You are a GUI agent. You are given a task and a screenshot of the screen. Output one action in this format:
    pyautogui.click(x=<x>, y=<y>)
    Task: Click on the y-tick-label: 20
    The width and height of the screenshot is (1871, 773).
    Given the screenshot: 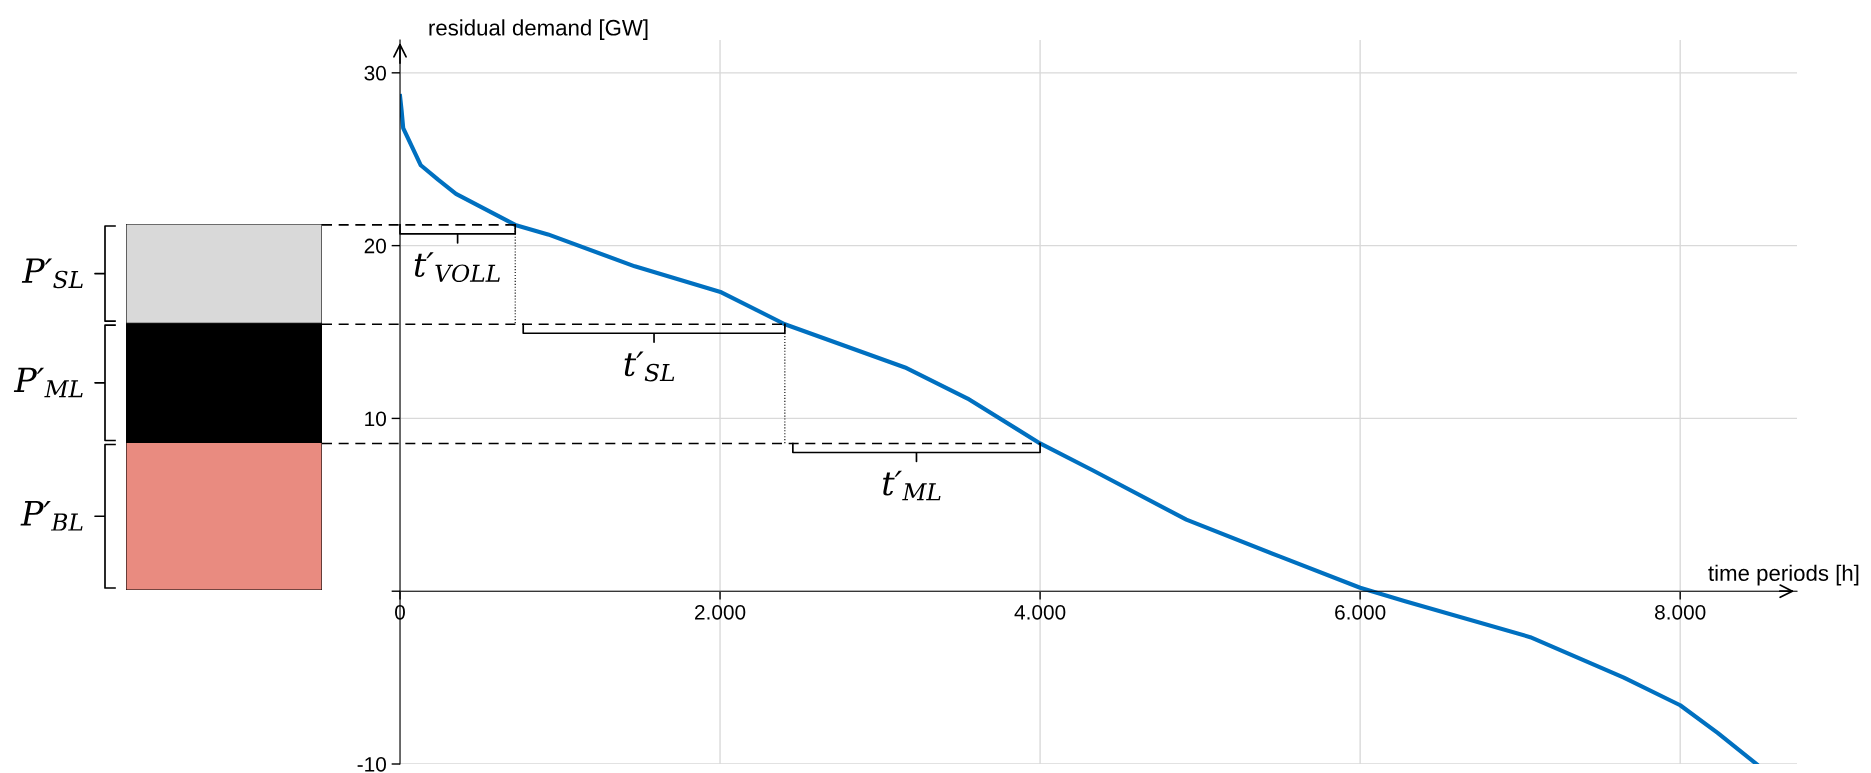 What is the action you would take?
    pyautogui.click(x=375, y=246)
    